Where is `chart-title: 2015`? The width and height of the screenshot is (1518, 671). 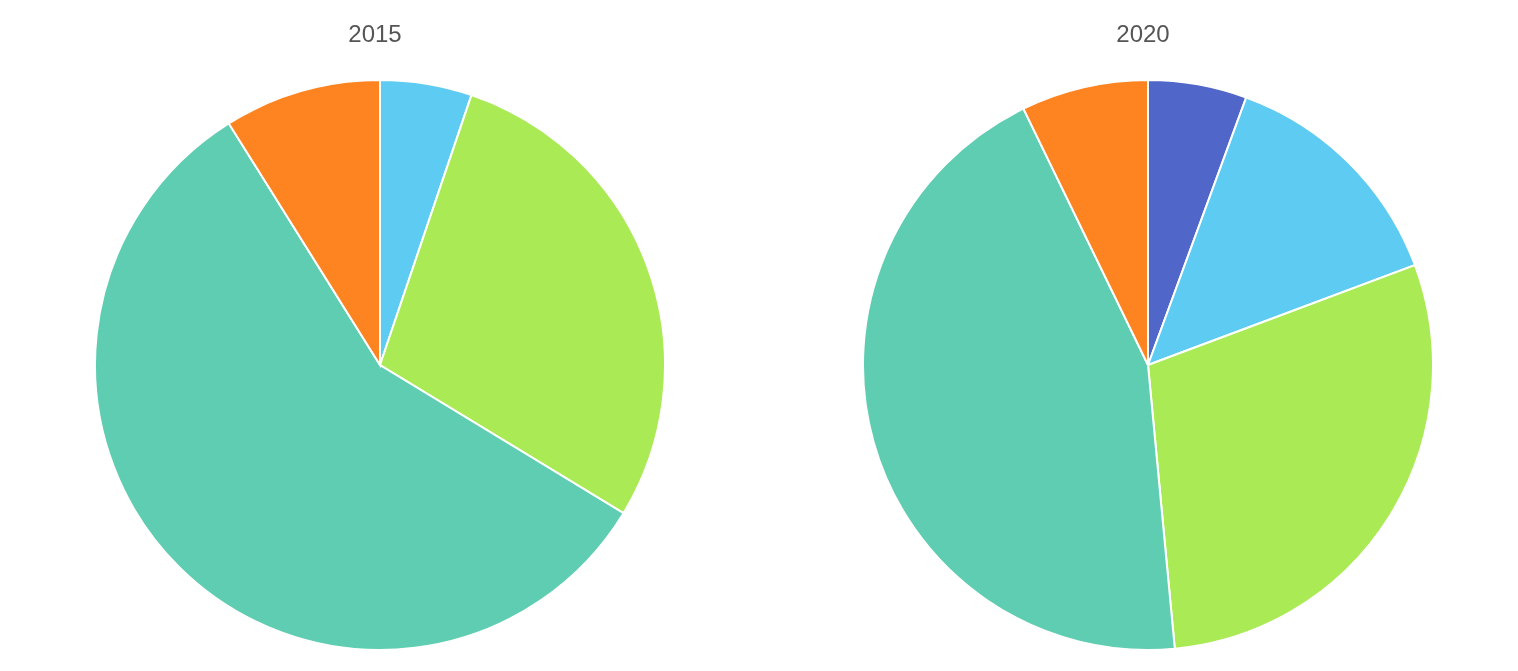 chart-title: 2015 is located at coordinates (375, 33).